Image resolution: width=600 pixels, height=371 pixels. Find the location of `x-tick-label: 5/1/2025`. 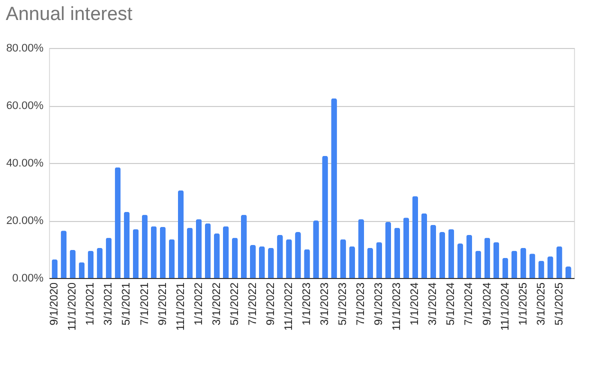

x-tick-label: 5/1/2025 is located at coordinates (559, 304).